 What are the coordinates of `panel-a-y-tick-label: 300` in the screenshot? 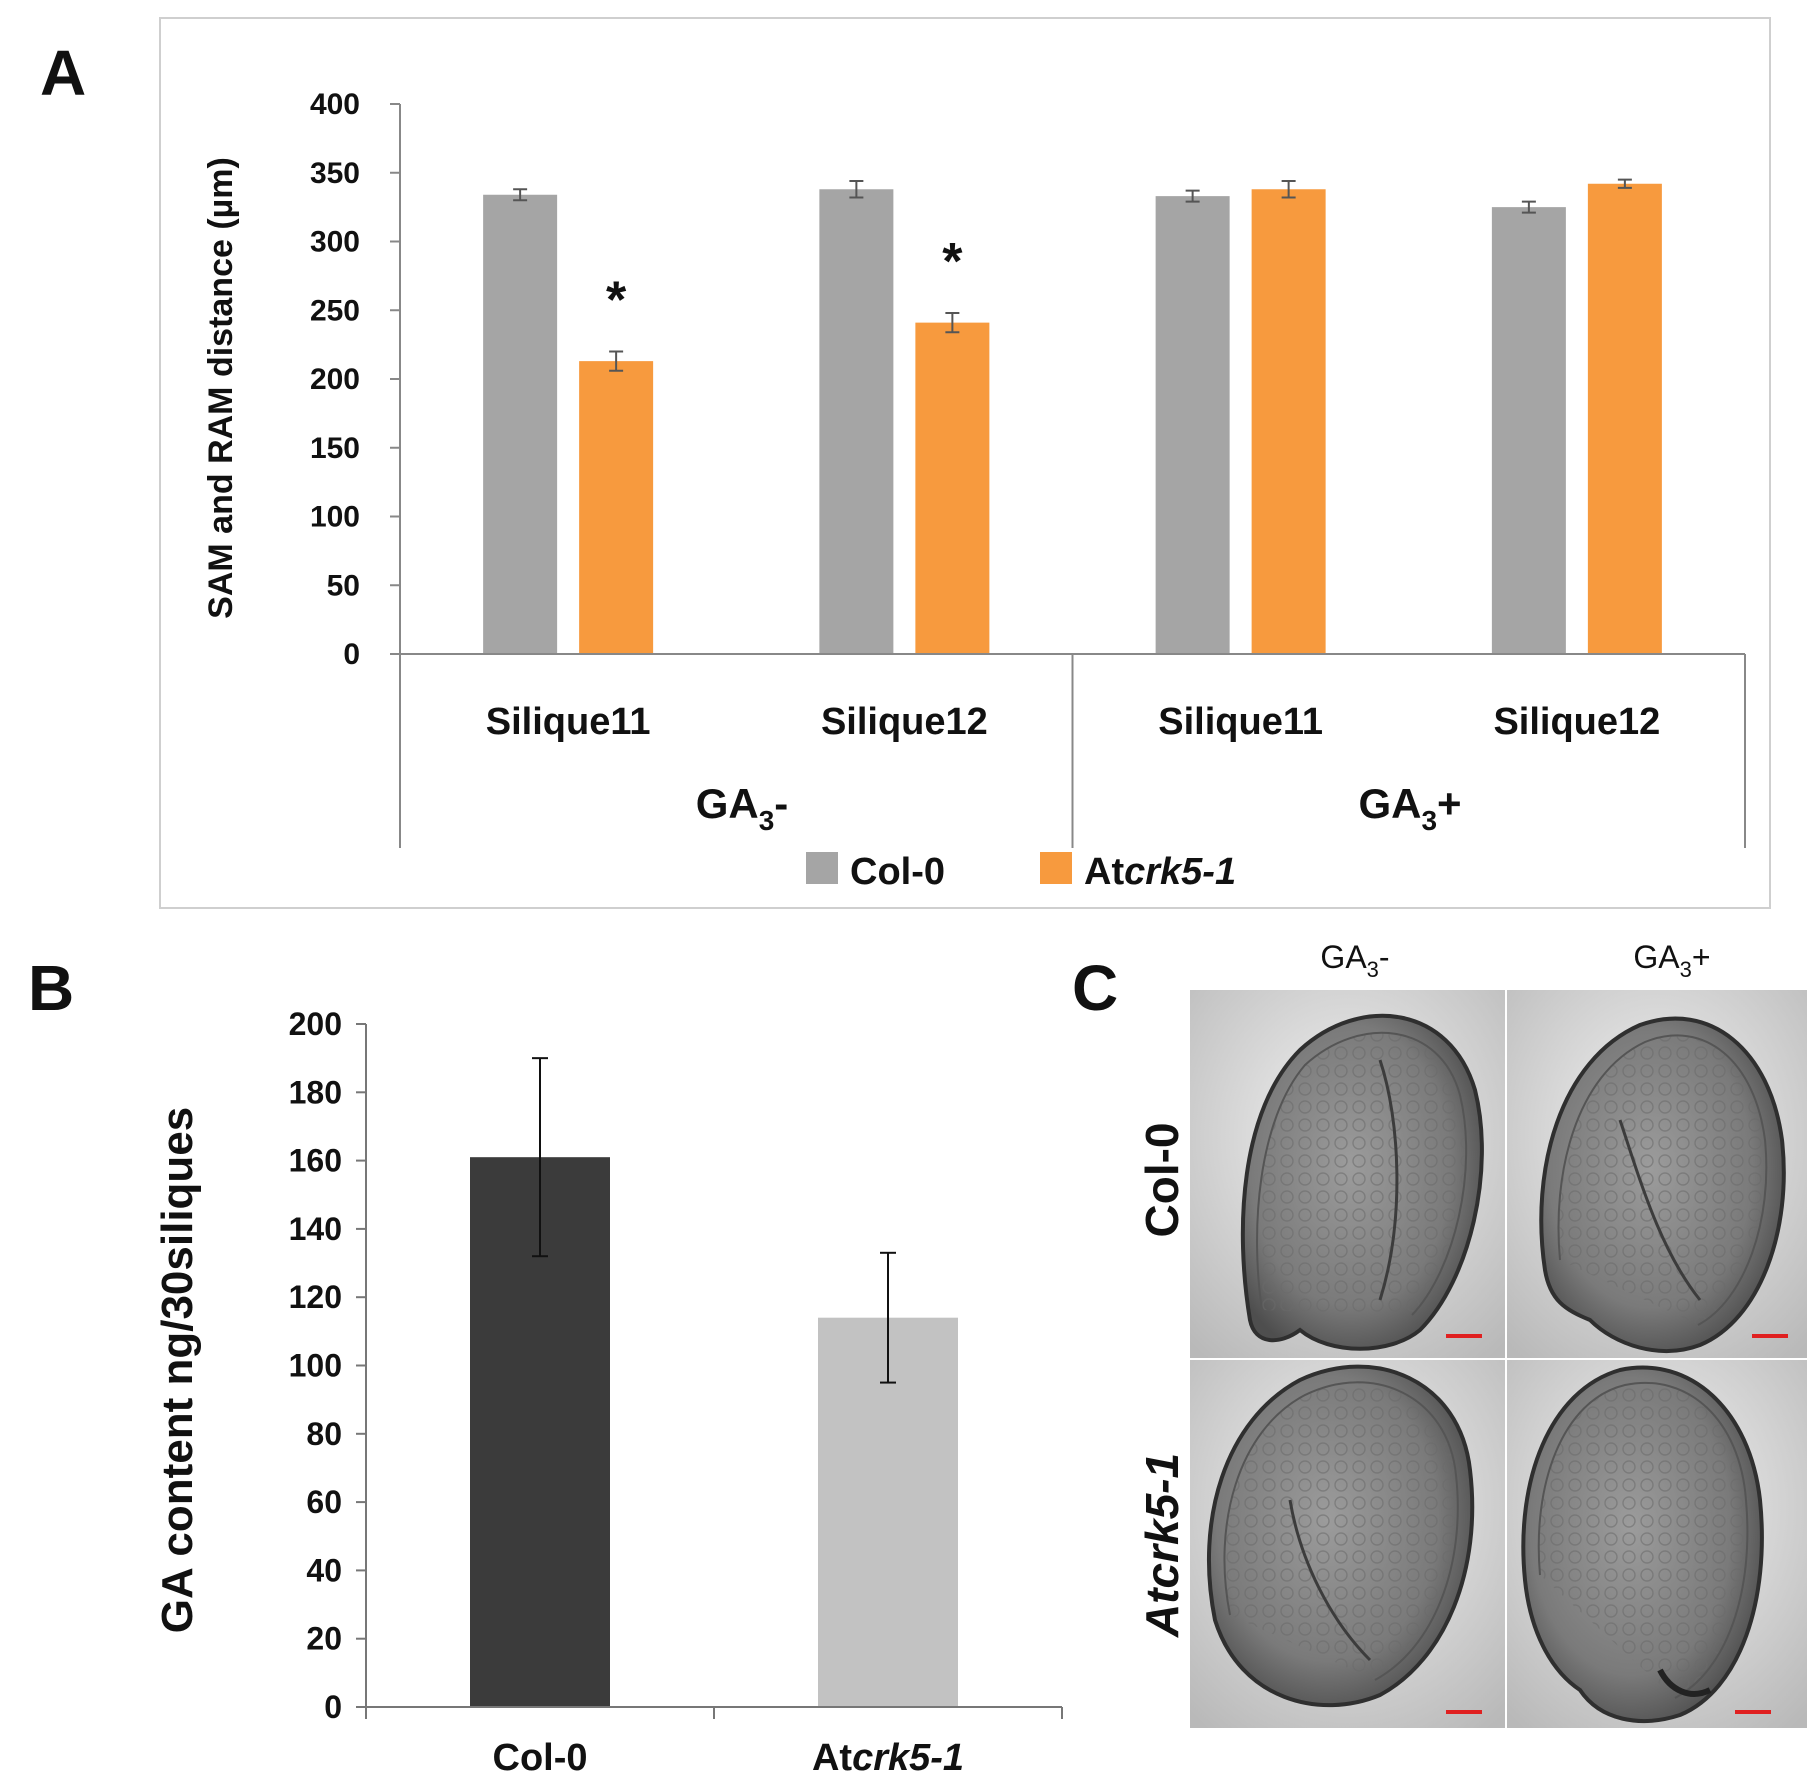 It's located at (335, 242).